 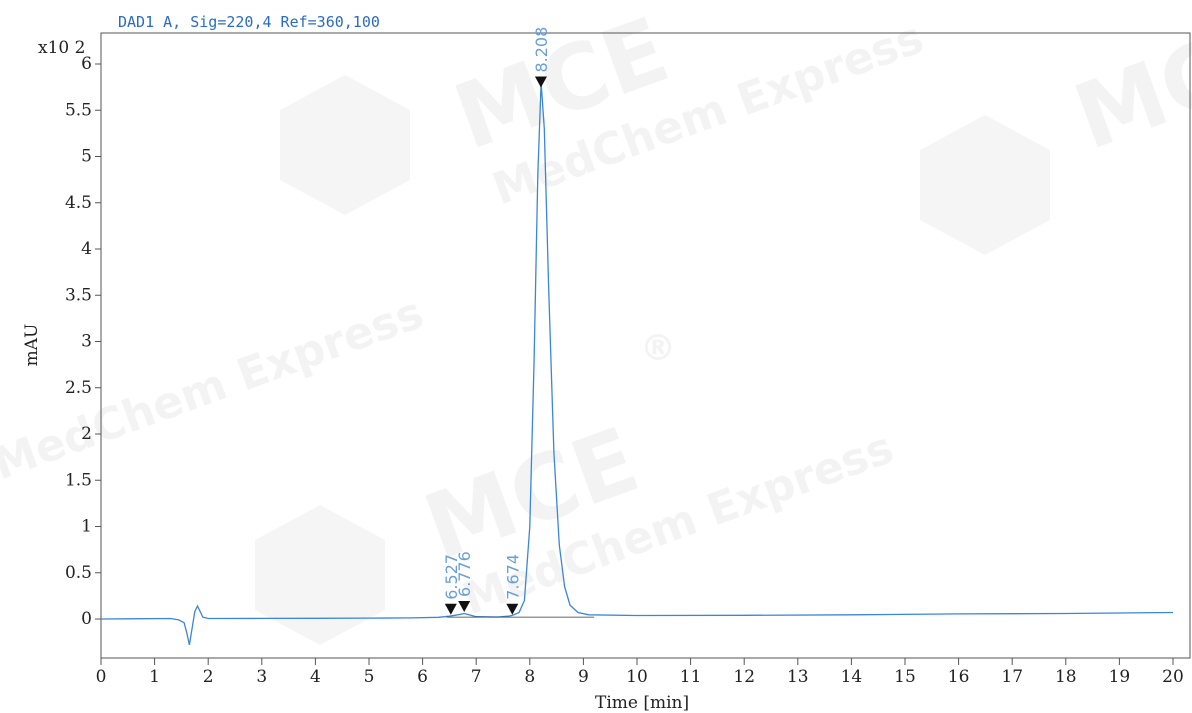 What do you see at coordinates (691, 677) in the screenshot?
I see `x-tick-label: 11` at bounding box center [691, 677].